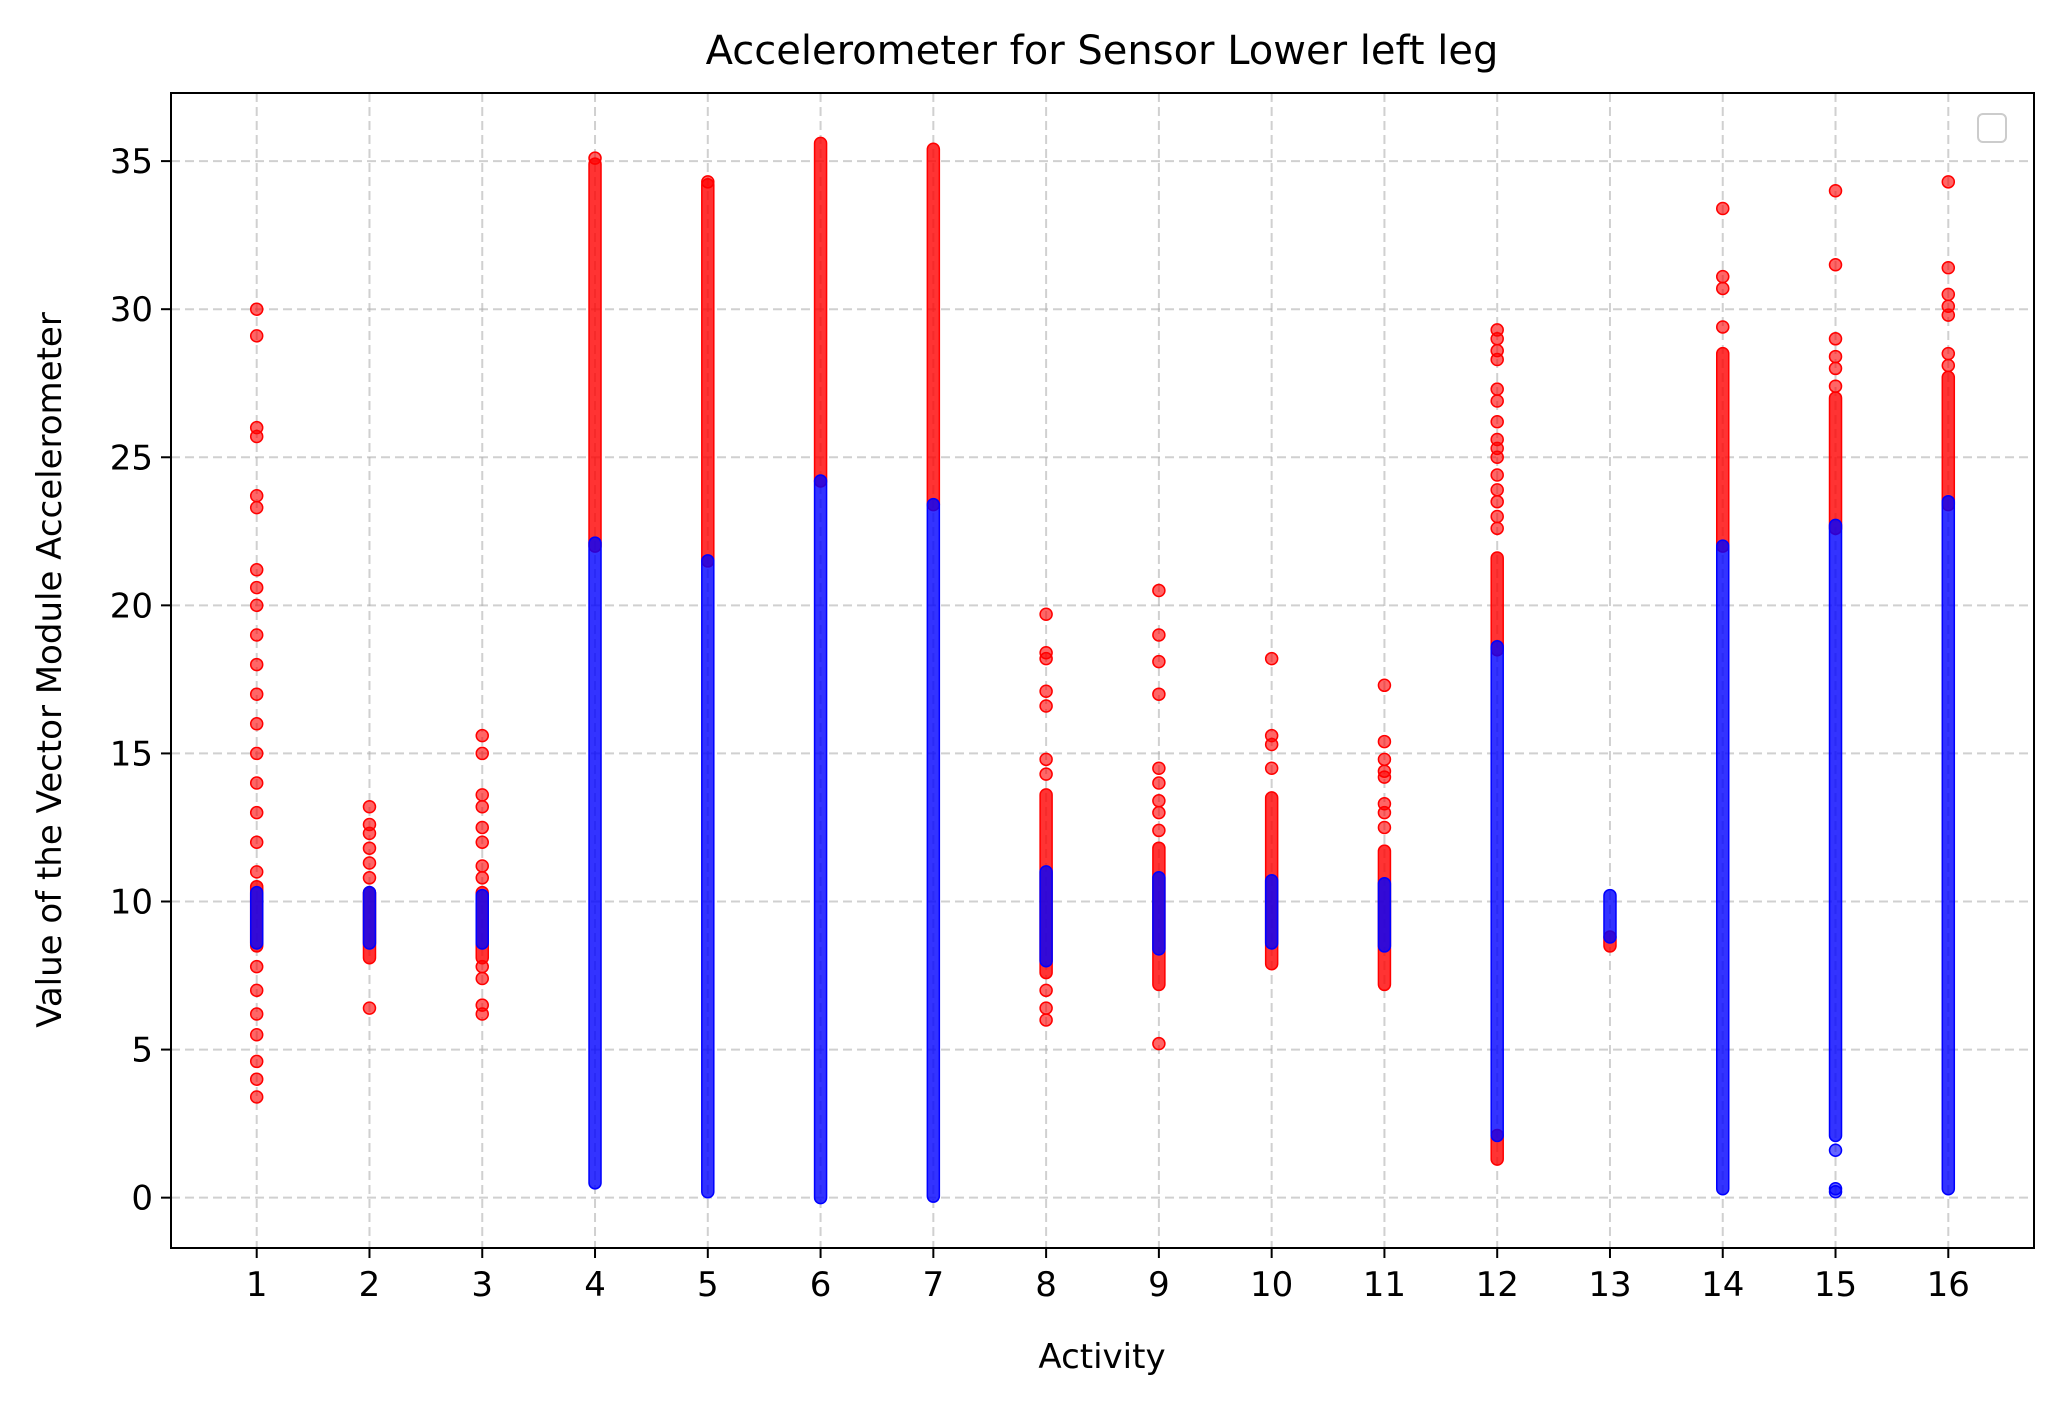 This screenshot has height=1412, width=2060. What do you see at coordinates (1722, 1285) in the screenshot?
I see `x-tick-label: 14` at bounding box center [1722, 1285].